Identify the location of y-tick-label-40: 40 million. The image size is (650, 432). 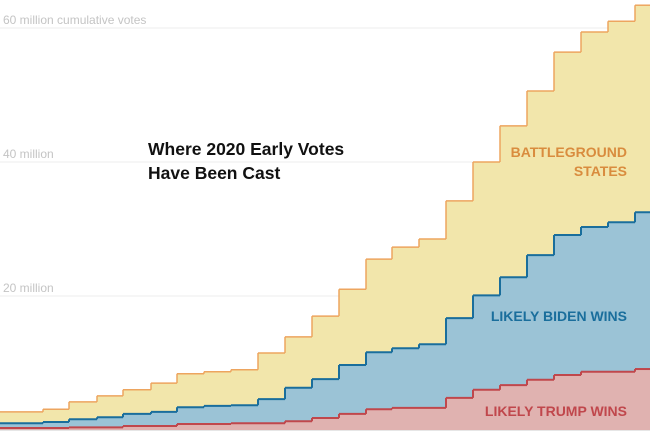
(28, 154).